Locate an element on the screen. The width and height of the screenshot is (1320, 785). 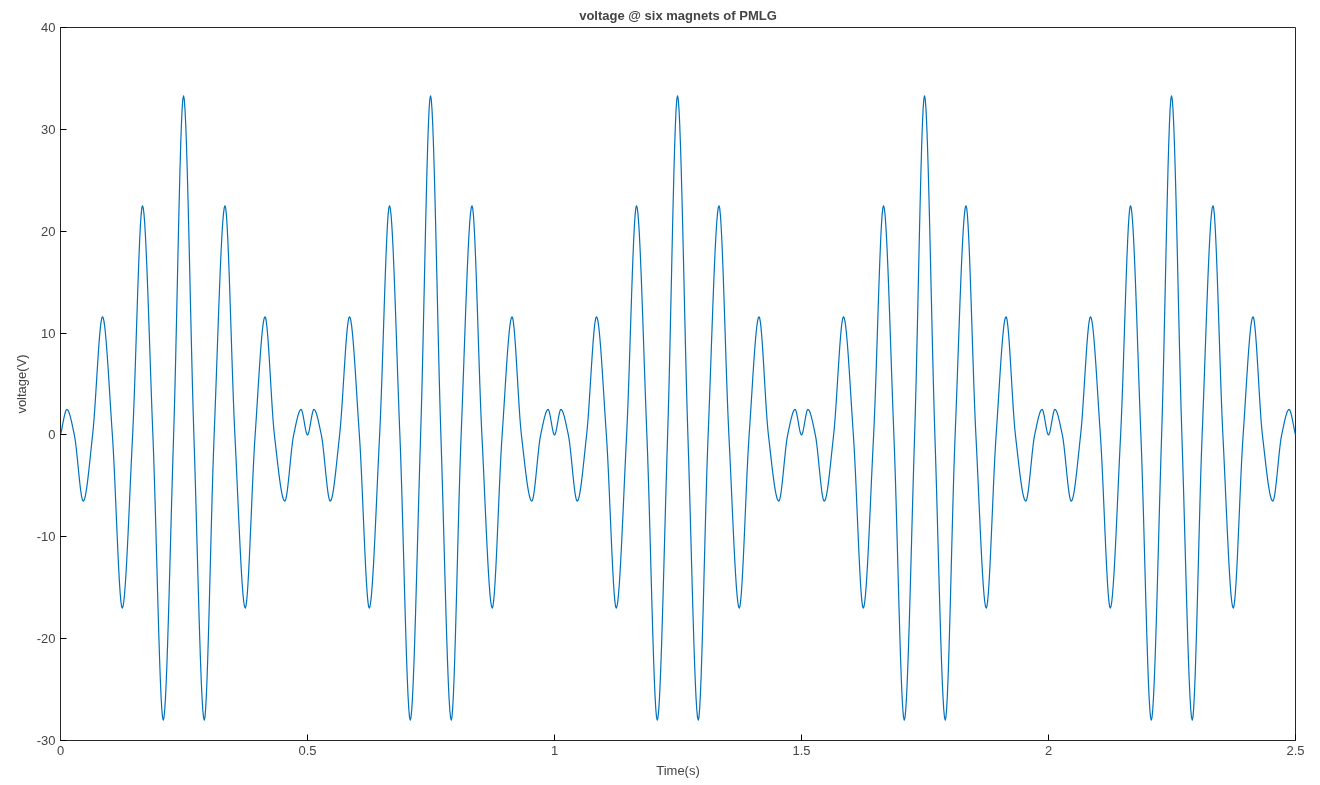
x-tick-label: 2 is located at coordinates (1048, 750).